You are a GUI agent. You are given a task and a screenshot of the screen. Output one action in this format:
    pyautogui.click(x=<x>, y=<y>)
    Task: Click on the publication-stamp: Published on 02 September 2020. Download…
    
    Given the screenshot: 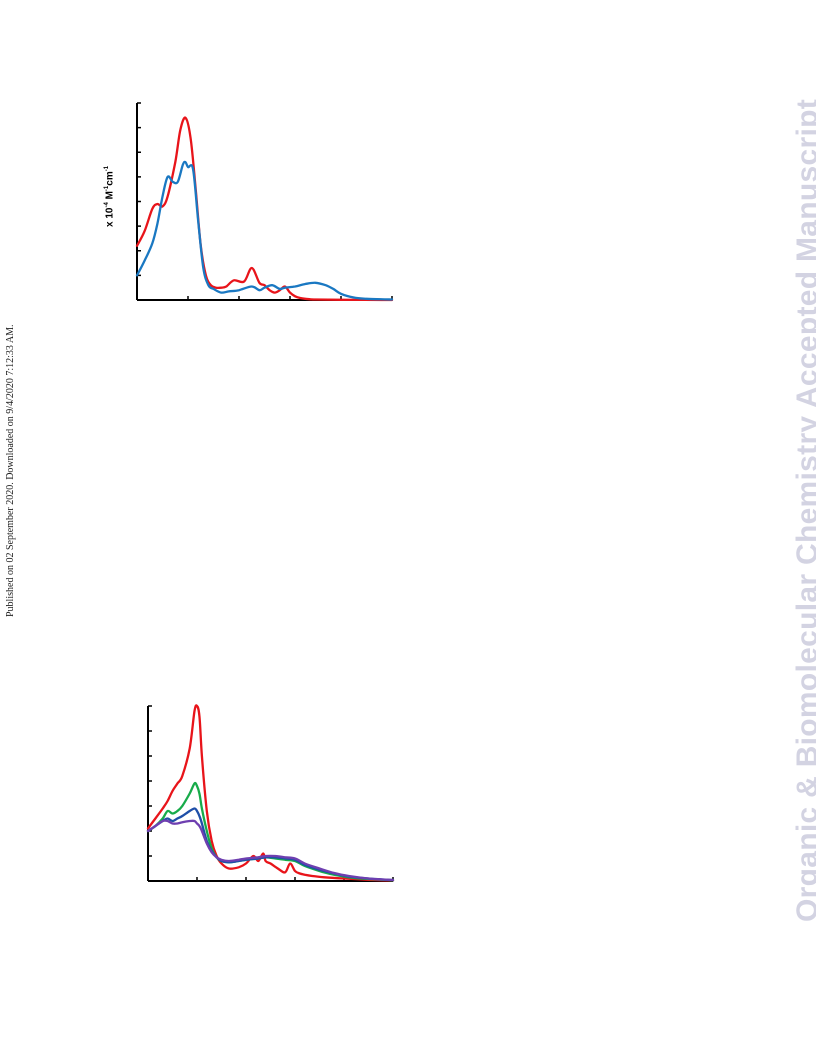 What is the action you would take?
    pyautogui.click(x=10, y=471)
    